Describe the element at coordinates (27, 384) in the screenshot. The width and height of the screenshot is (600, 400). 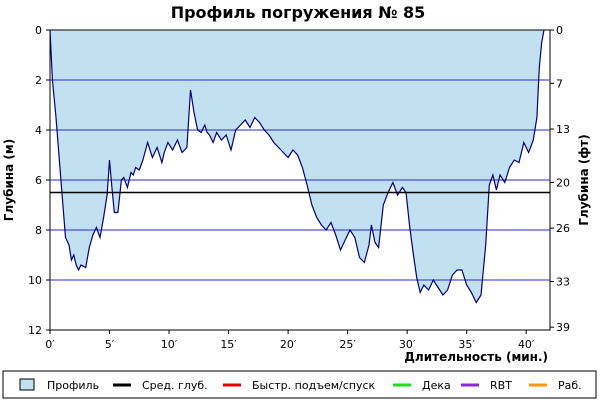
I see `legend-swatch-profile` at that location.